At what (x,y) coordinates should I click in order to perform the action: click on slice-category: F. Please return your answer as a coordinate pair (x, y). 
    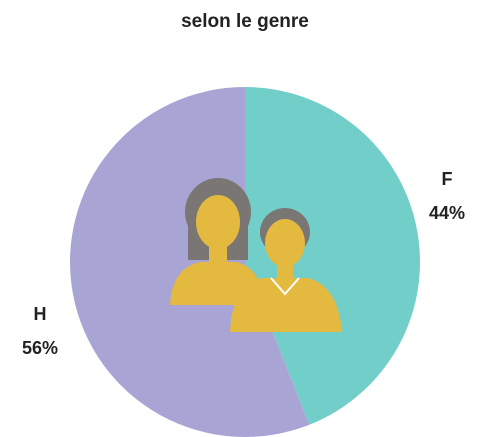
    Looking at the image, I should click on (447, 179).